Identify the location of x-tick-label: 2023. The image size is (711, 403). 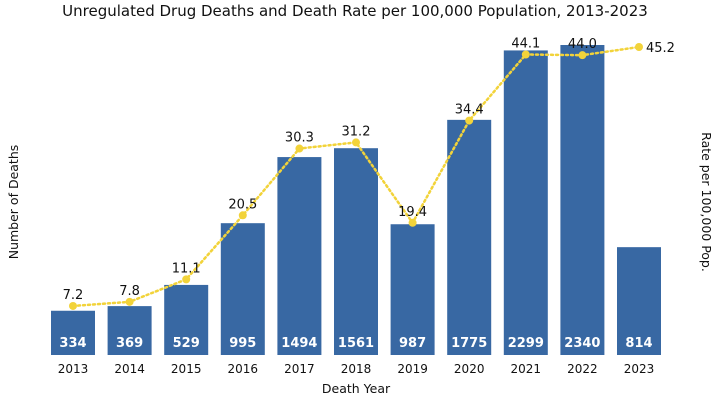
(639, 369).